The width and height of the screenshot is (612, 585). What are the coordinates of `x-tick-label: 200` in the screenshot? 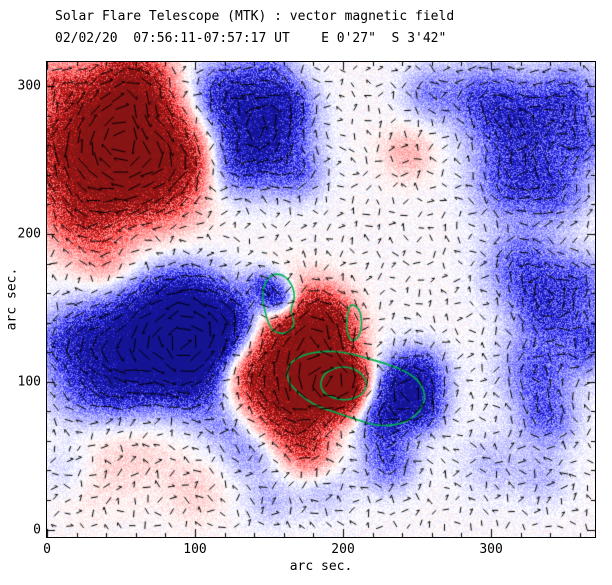 It's located at (343, 549).